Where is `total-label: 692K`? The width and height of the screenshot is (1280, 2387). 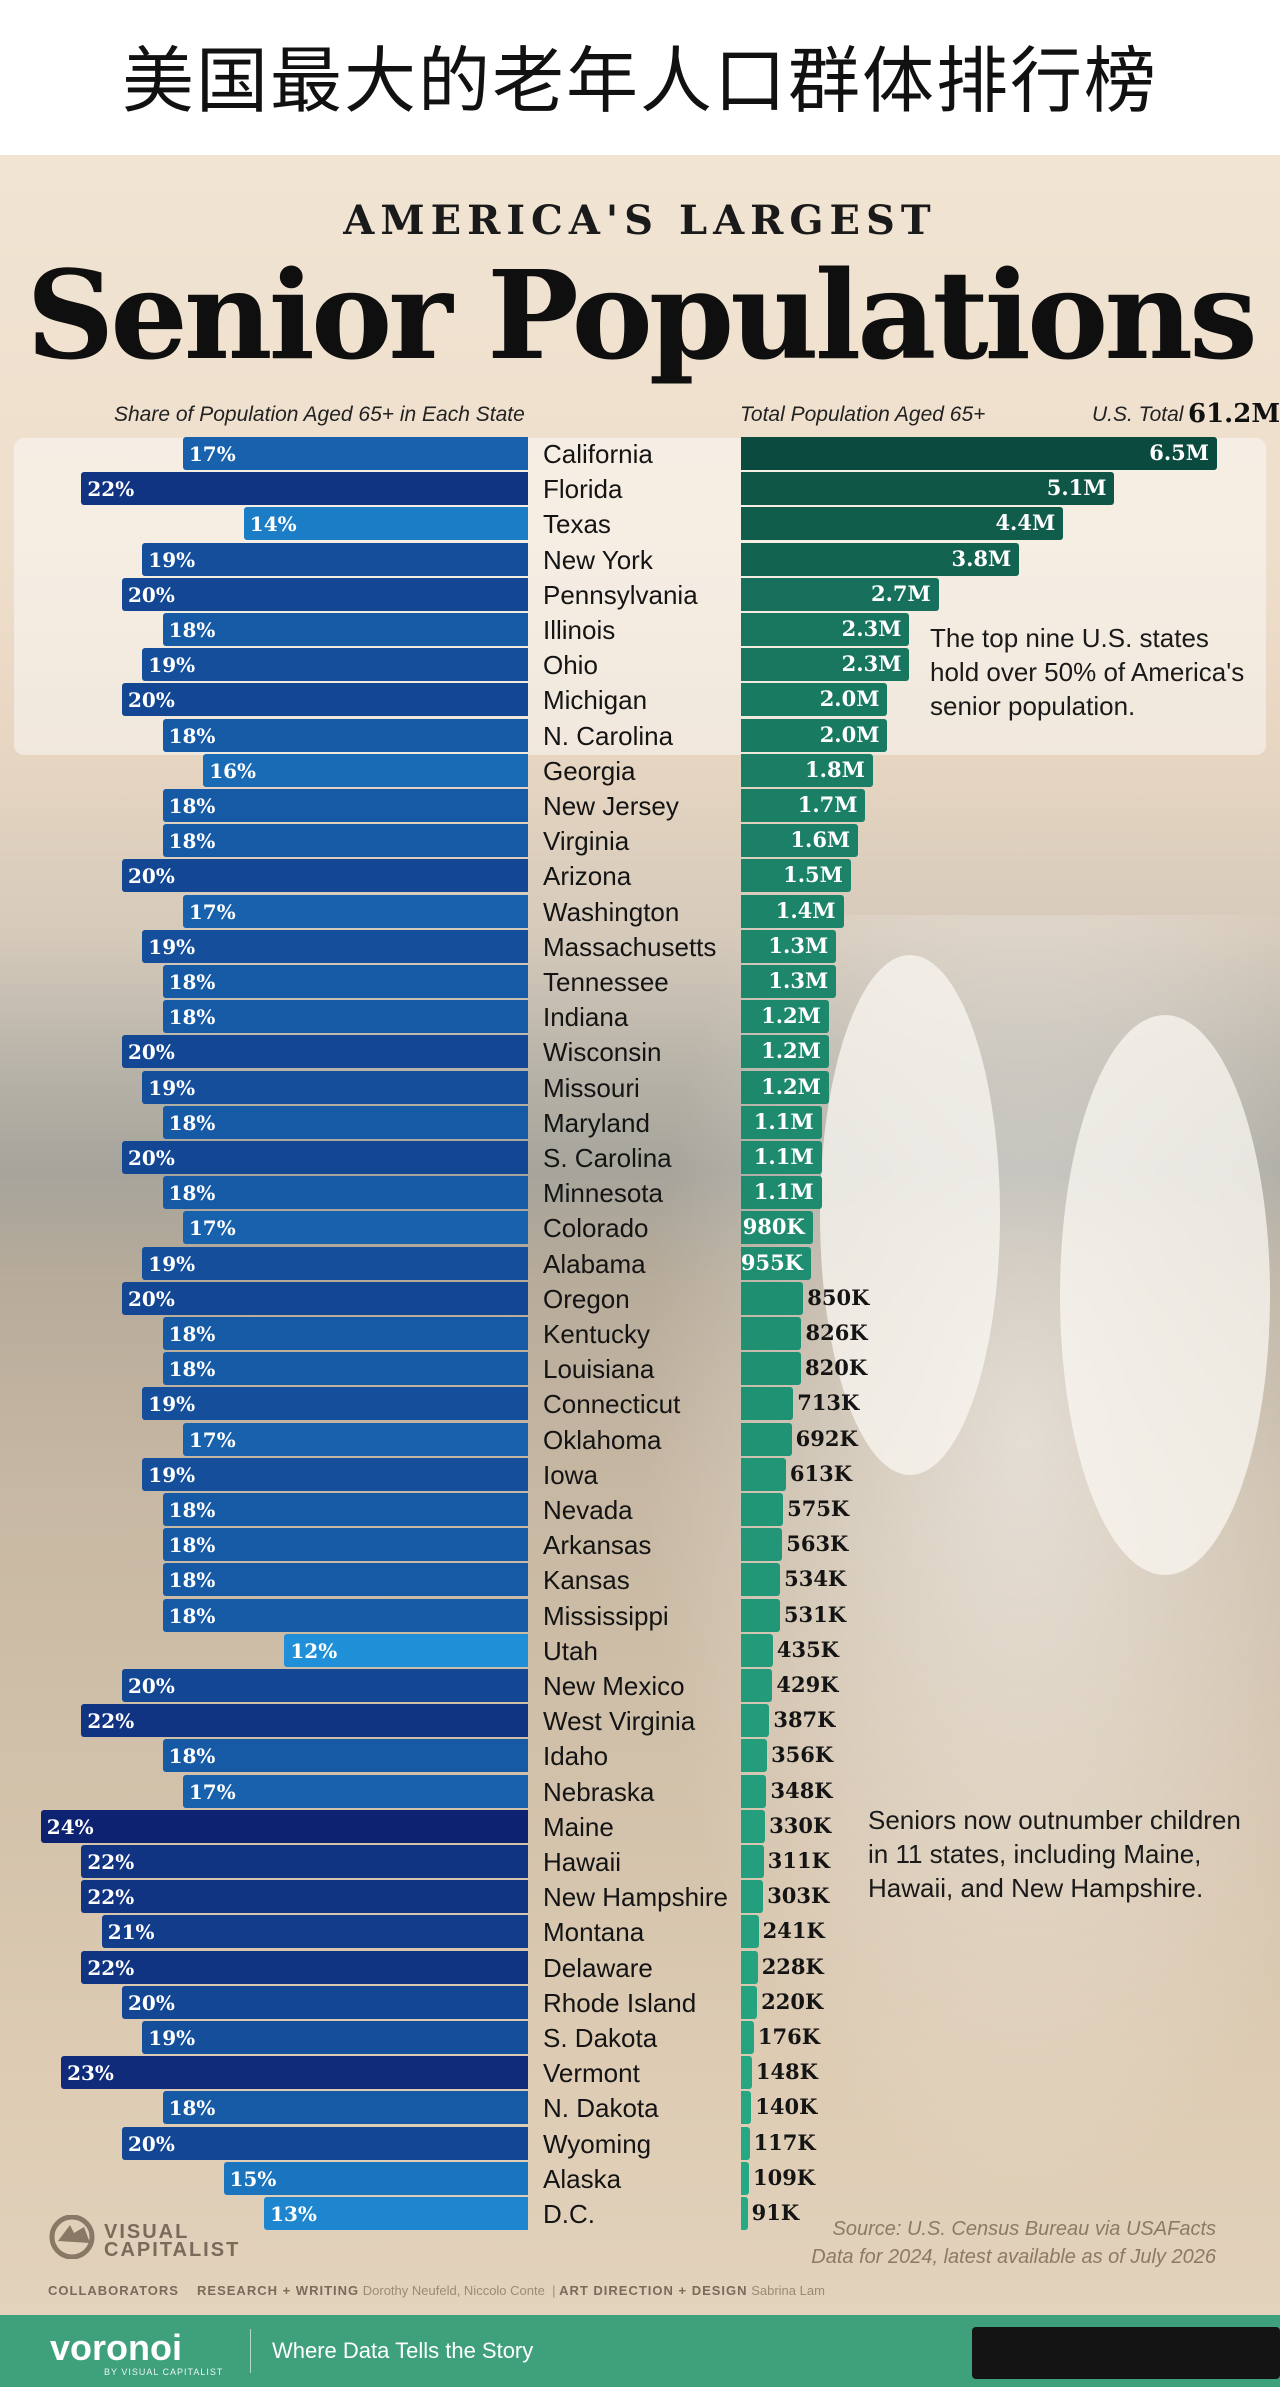 total-label: 692K is located at coordinates (826, 1438).